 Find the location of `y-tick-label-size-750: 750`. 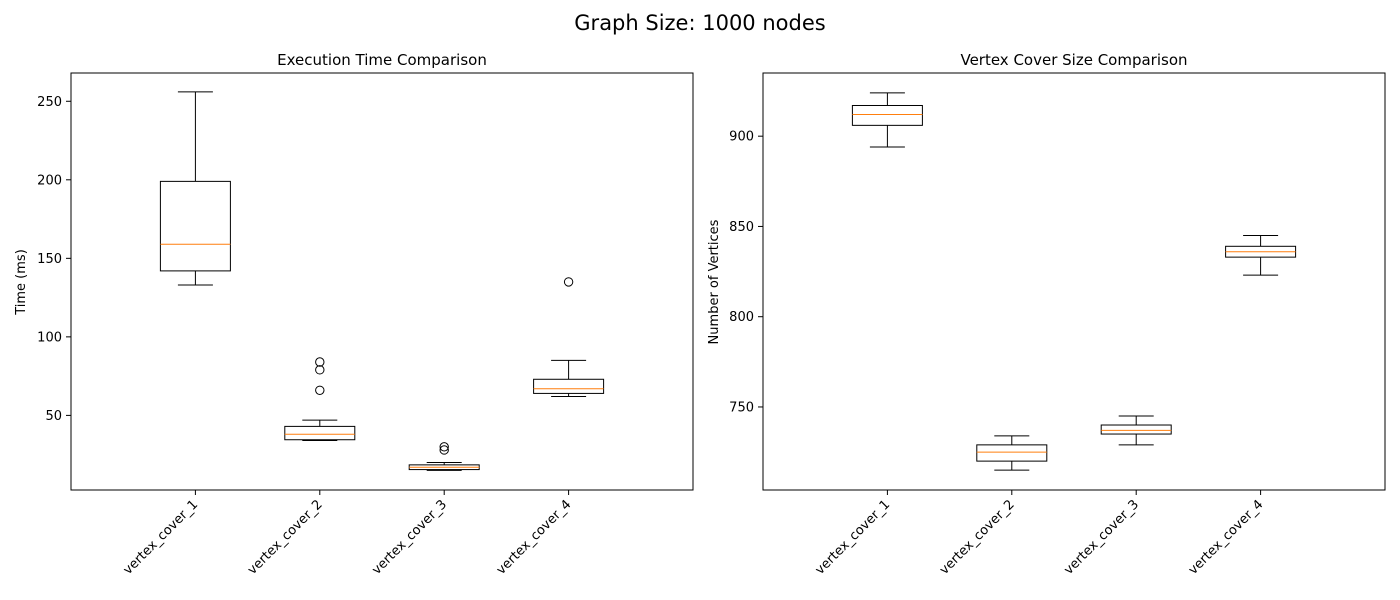

y-tick-label-size-750: 750 is located at coordinates (741, 407).